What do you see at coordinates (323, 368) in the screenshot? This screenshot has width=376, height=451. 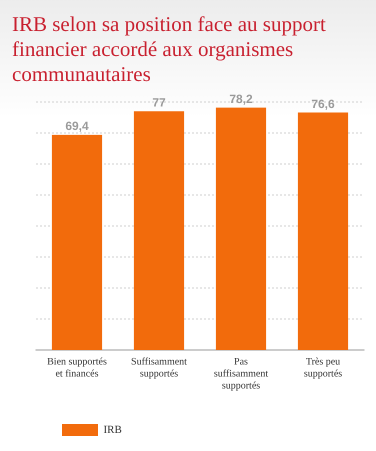 I see `x-tick-label: Très peu supportés` at bounding box center [323, 368].